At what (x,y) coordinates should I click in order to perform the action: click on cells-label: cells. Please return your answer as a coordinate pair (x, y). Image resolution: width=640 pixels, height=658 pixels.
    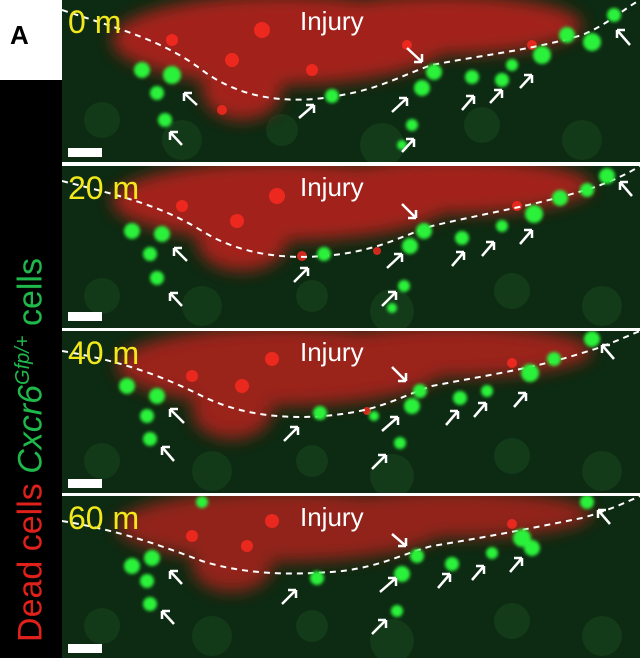
    Looking at the image, I should click on (30, 292).